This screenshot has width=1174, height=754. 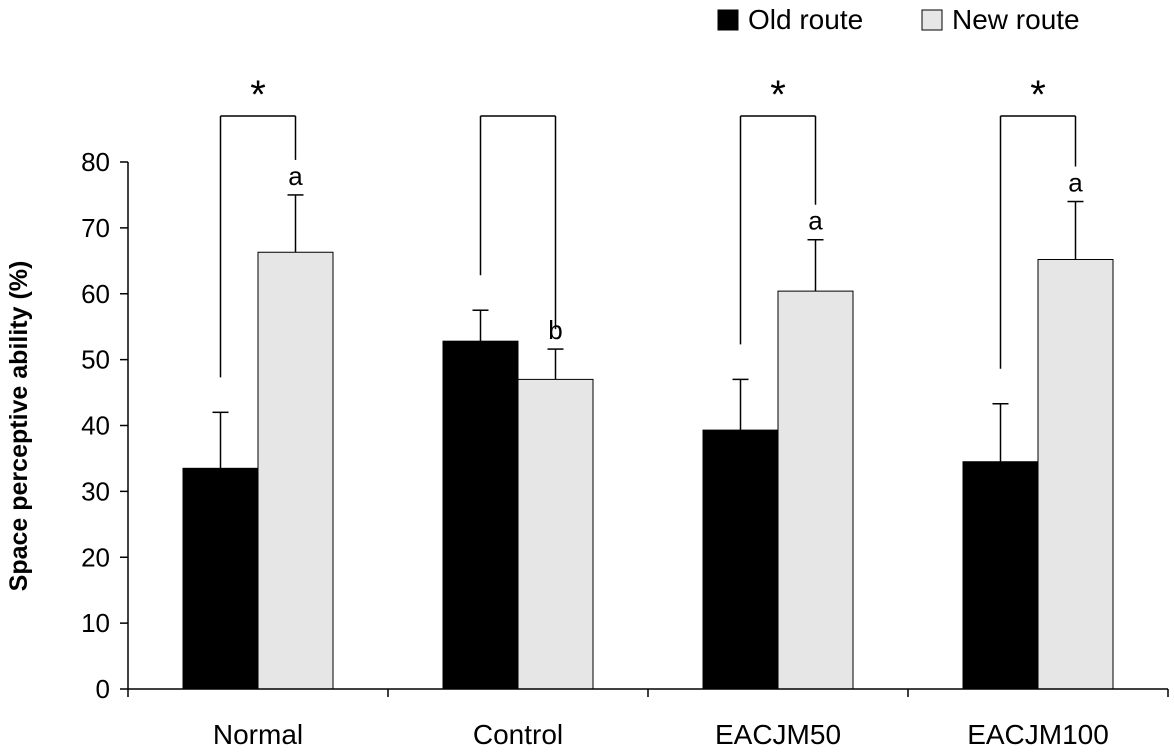 I want to click on legend-swatch-new-route, so click(x=932, y=20).